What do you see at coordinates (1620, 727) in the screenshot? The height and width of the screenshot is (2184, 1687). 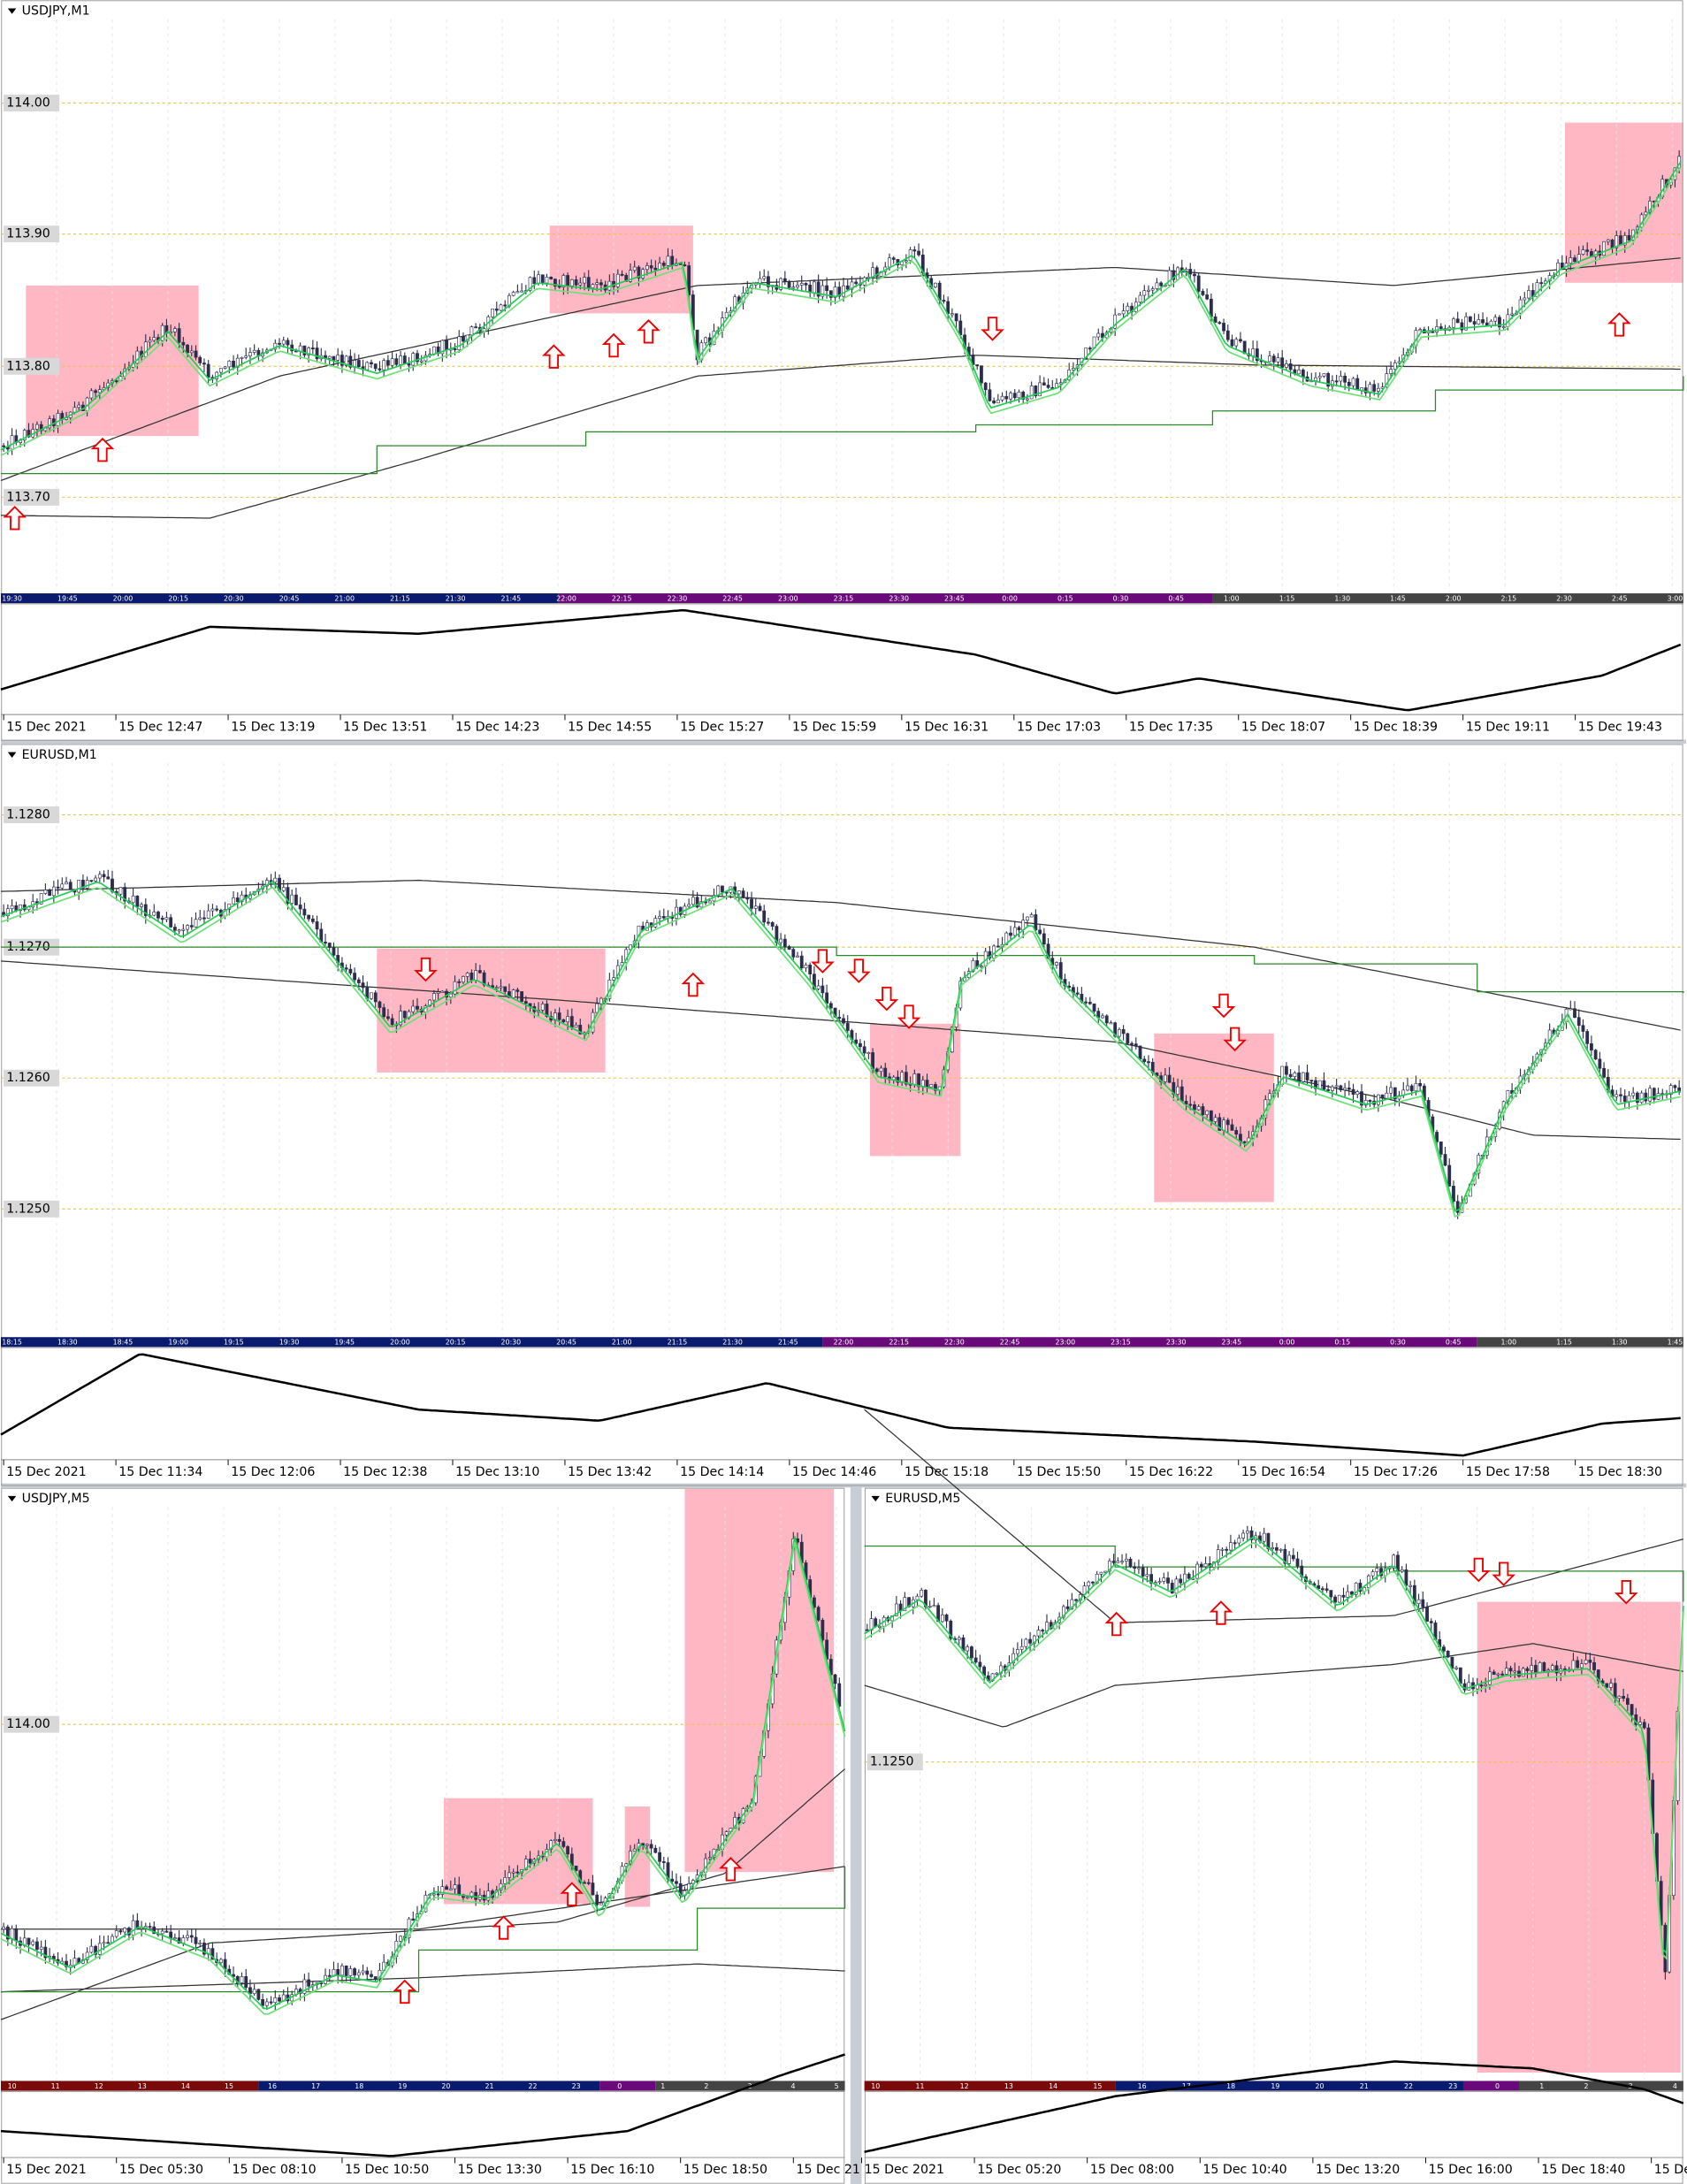 I see `time-label: 15 Dec 19:43` at bounding box center [1620, 727].